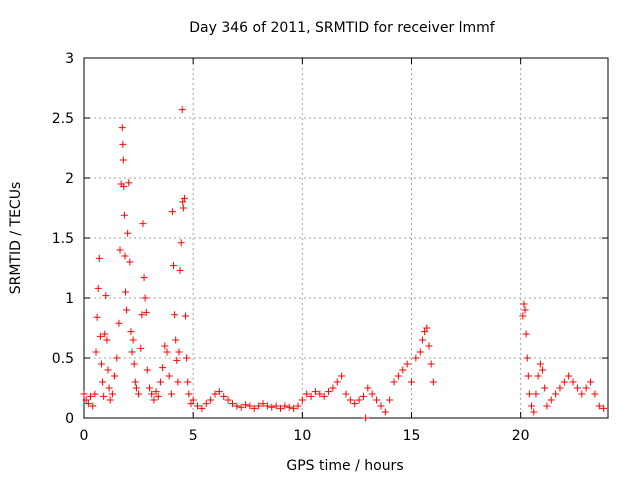  Describe the element at coordinates (69, 419) in the screenshot. I see `y-tick-label: 0` at that location.